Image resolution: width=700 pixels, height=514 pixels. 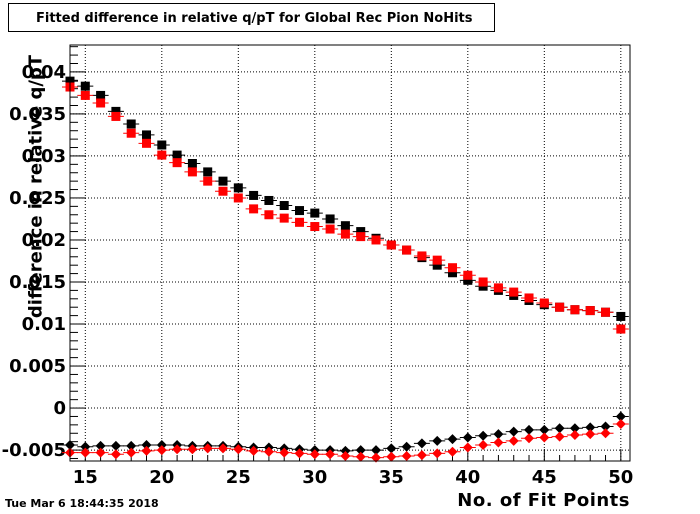 I want to click on y-tick-label: 0.01, so click(x=44, y=324).